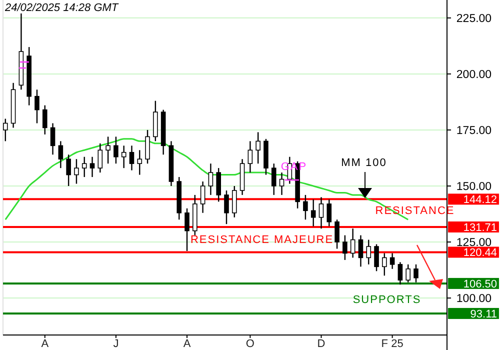 The height and width of the screenshot is (350, 500). What do you see at coordinates (474, 130) in the screenshot?
I see `y-tick-label: 175.00` at bounding box center [474, 130].